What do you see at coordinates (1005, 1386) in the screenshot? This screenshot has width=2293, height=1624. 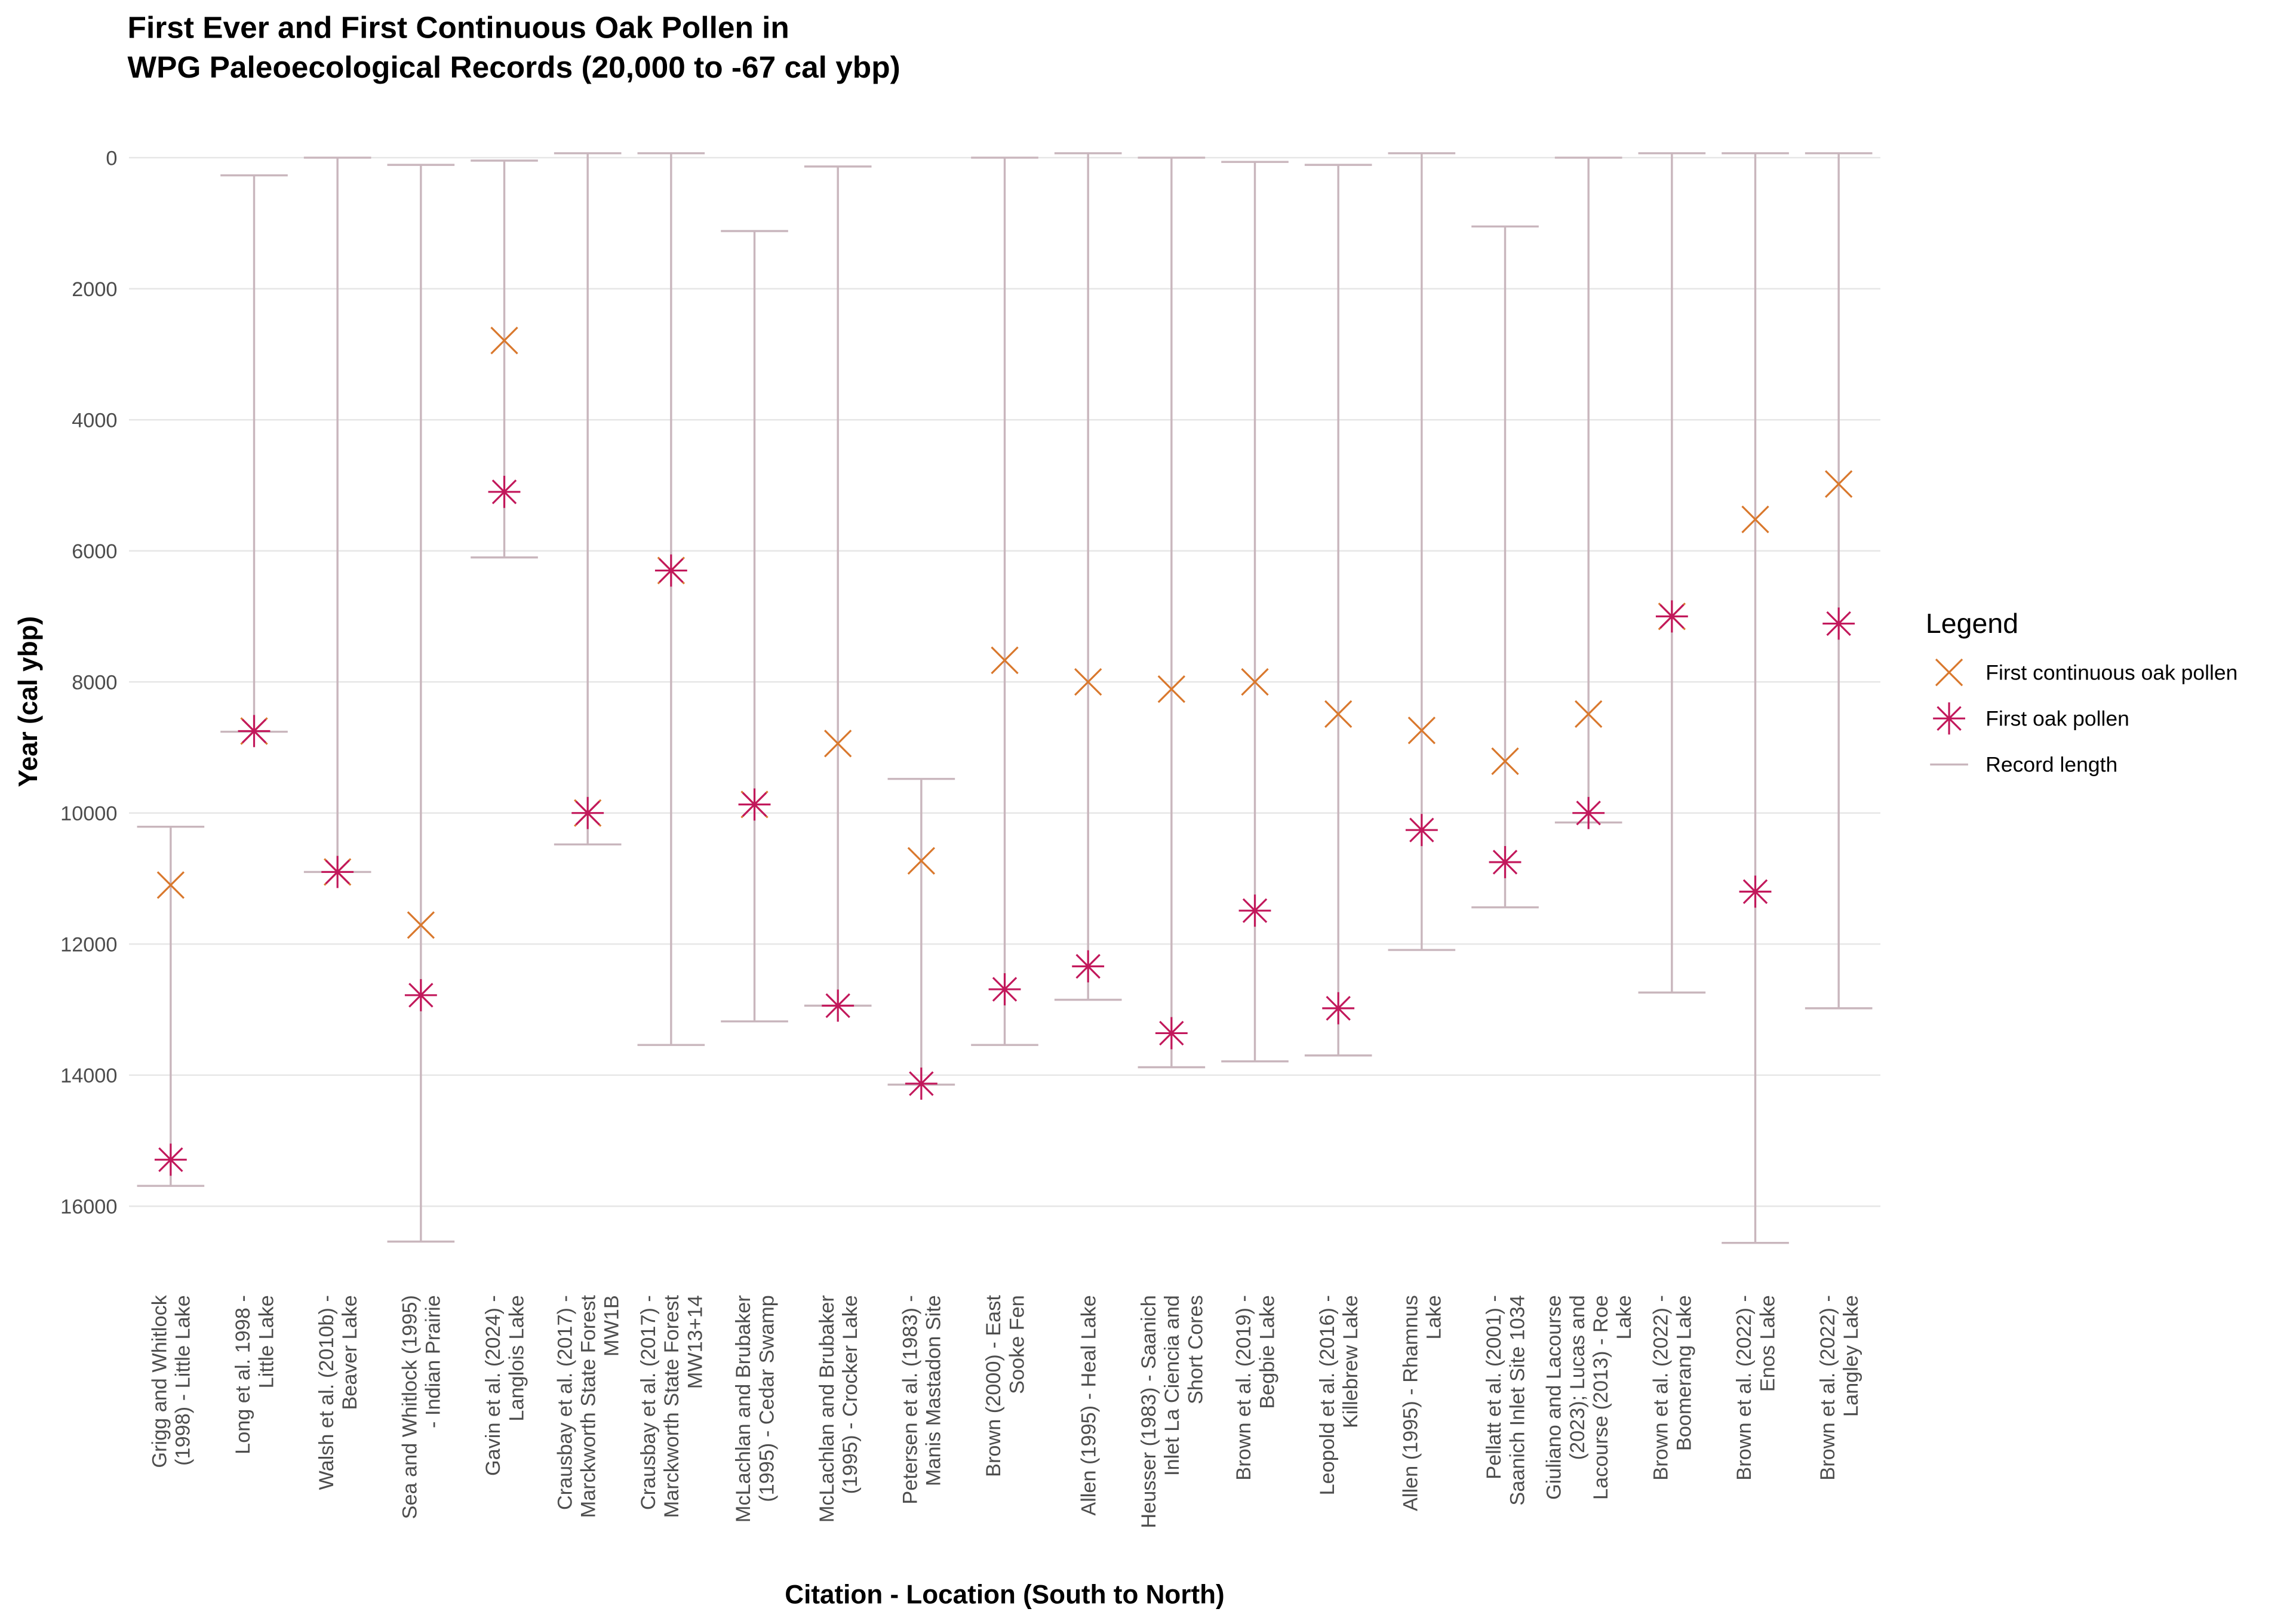 I see `x-tick-label: Brown (2000) - EastSooke Fen` at bounding box center [1005, 1386].